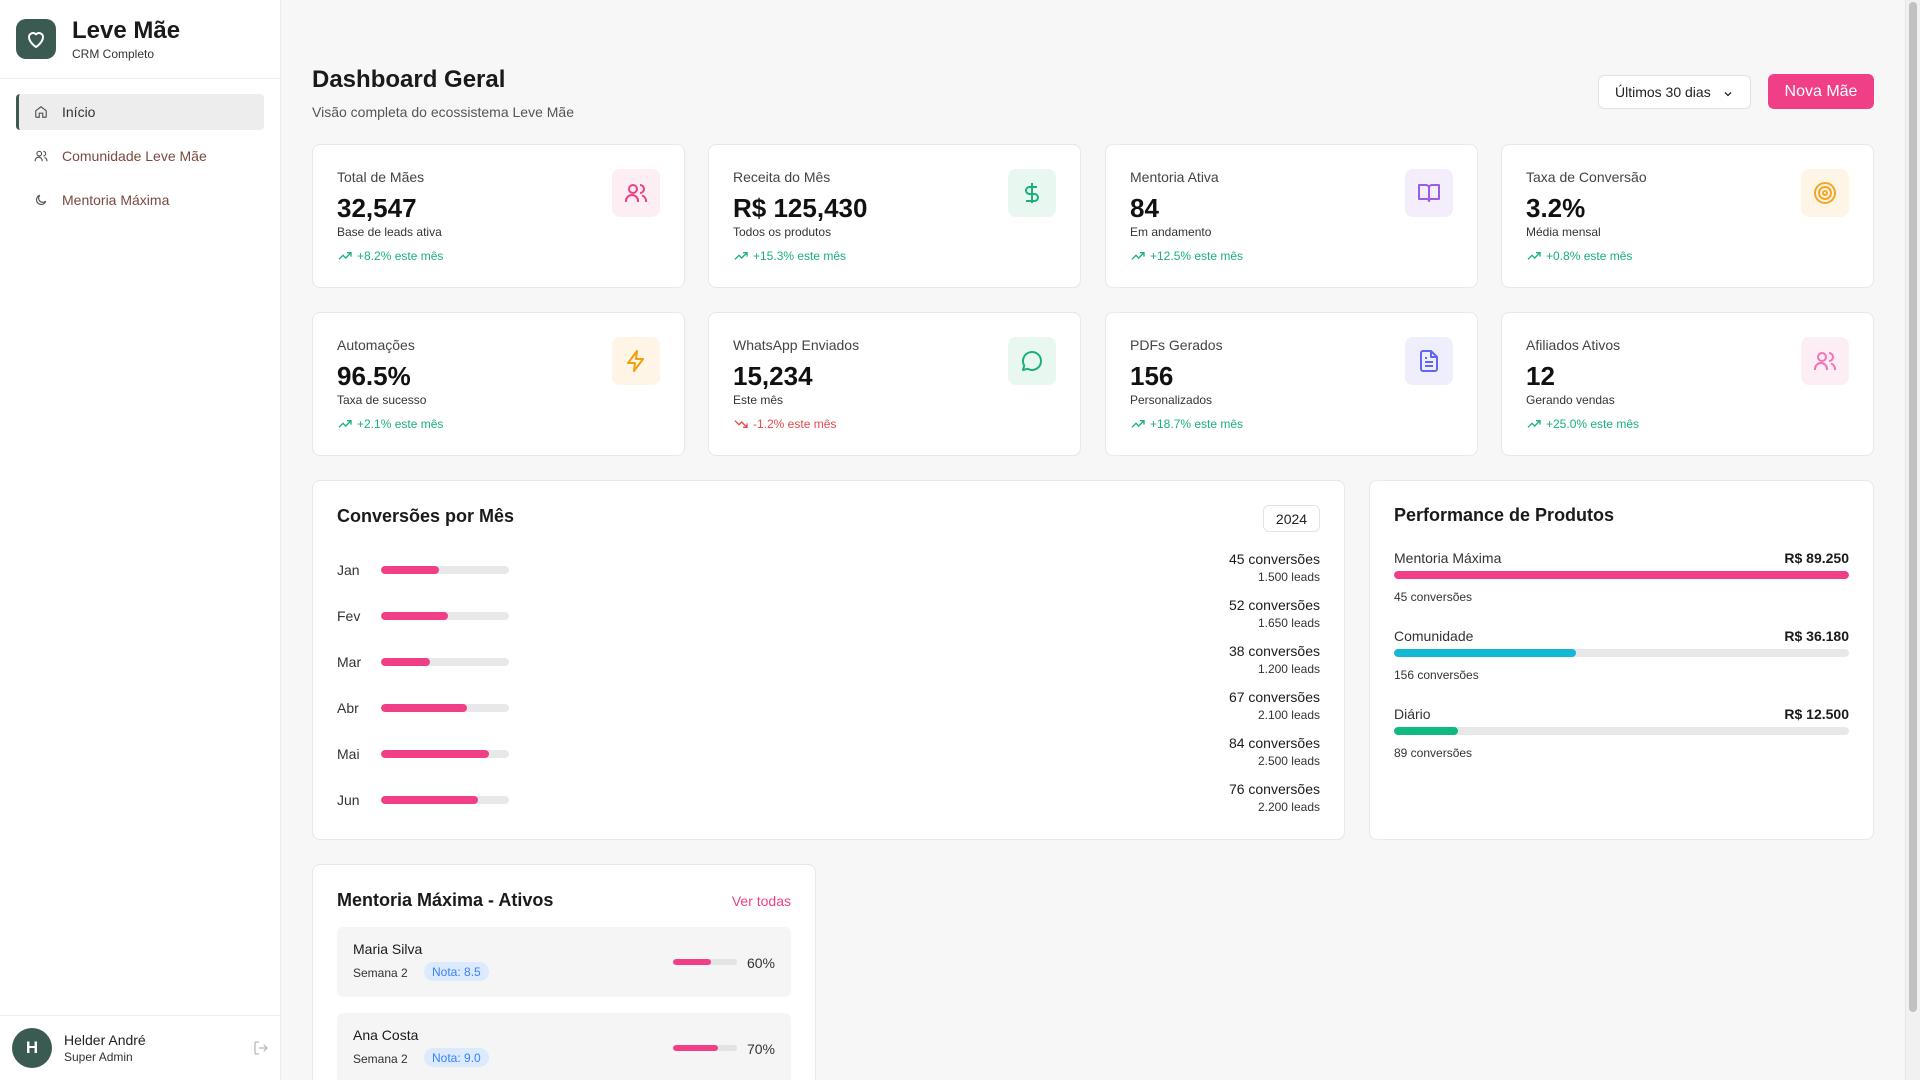 The height and width of the screenshot is (1080, 1920). Describe the element at coordinates (1032, 361) in the screenshot. I see `message-icon` at that location.